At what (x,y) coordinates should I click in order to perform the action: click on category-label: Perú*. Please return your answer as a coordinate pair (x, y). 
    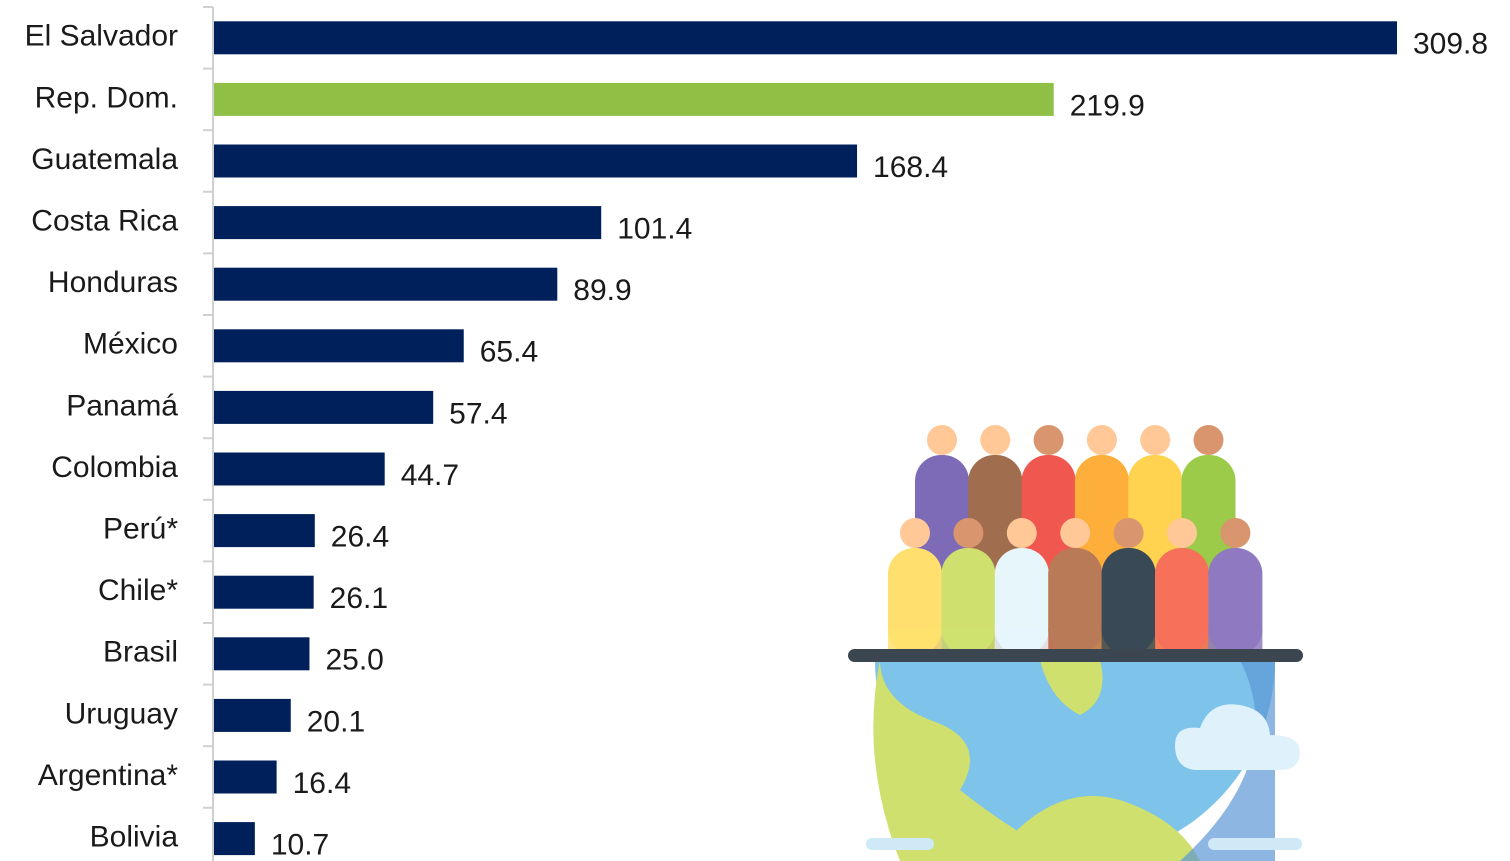
    Looking at the image, I should click on (140, 529).